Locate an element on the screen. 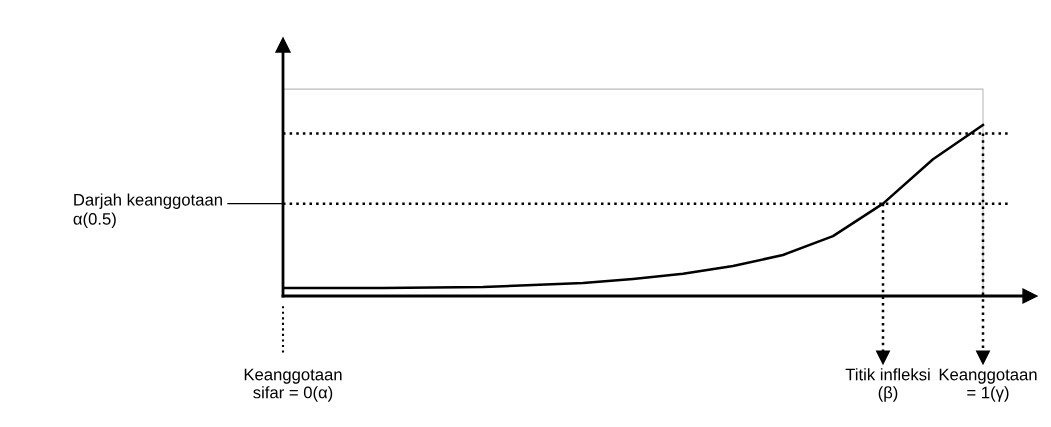  text: Keanggotaan sifar = 0(α) is located at coordinates (293, 385).